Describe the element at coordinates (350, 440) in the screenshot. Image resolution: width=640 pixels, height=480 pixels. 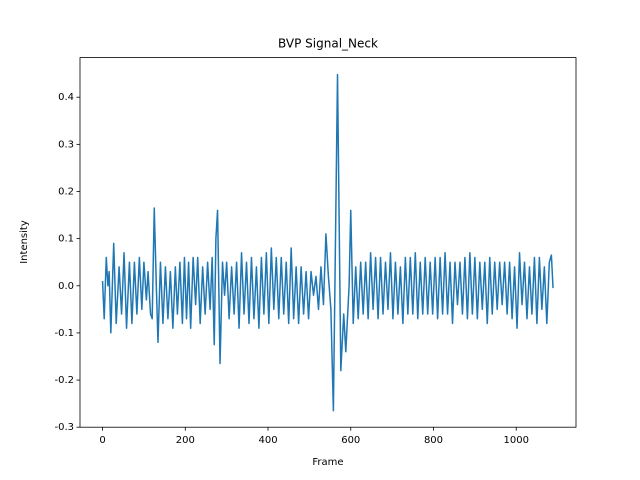
I see `x-tick-label: 600` at that location.